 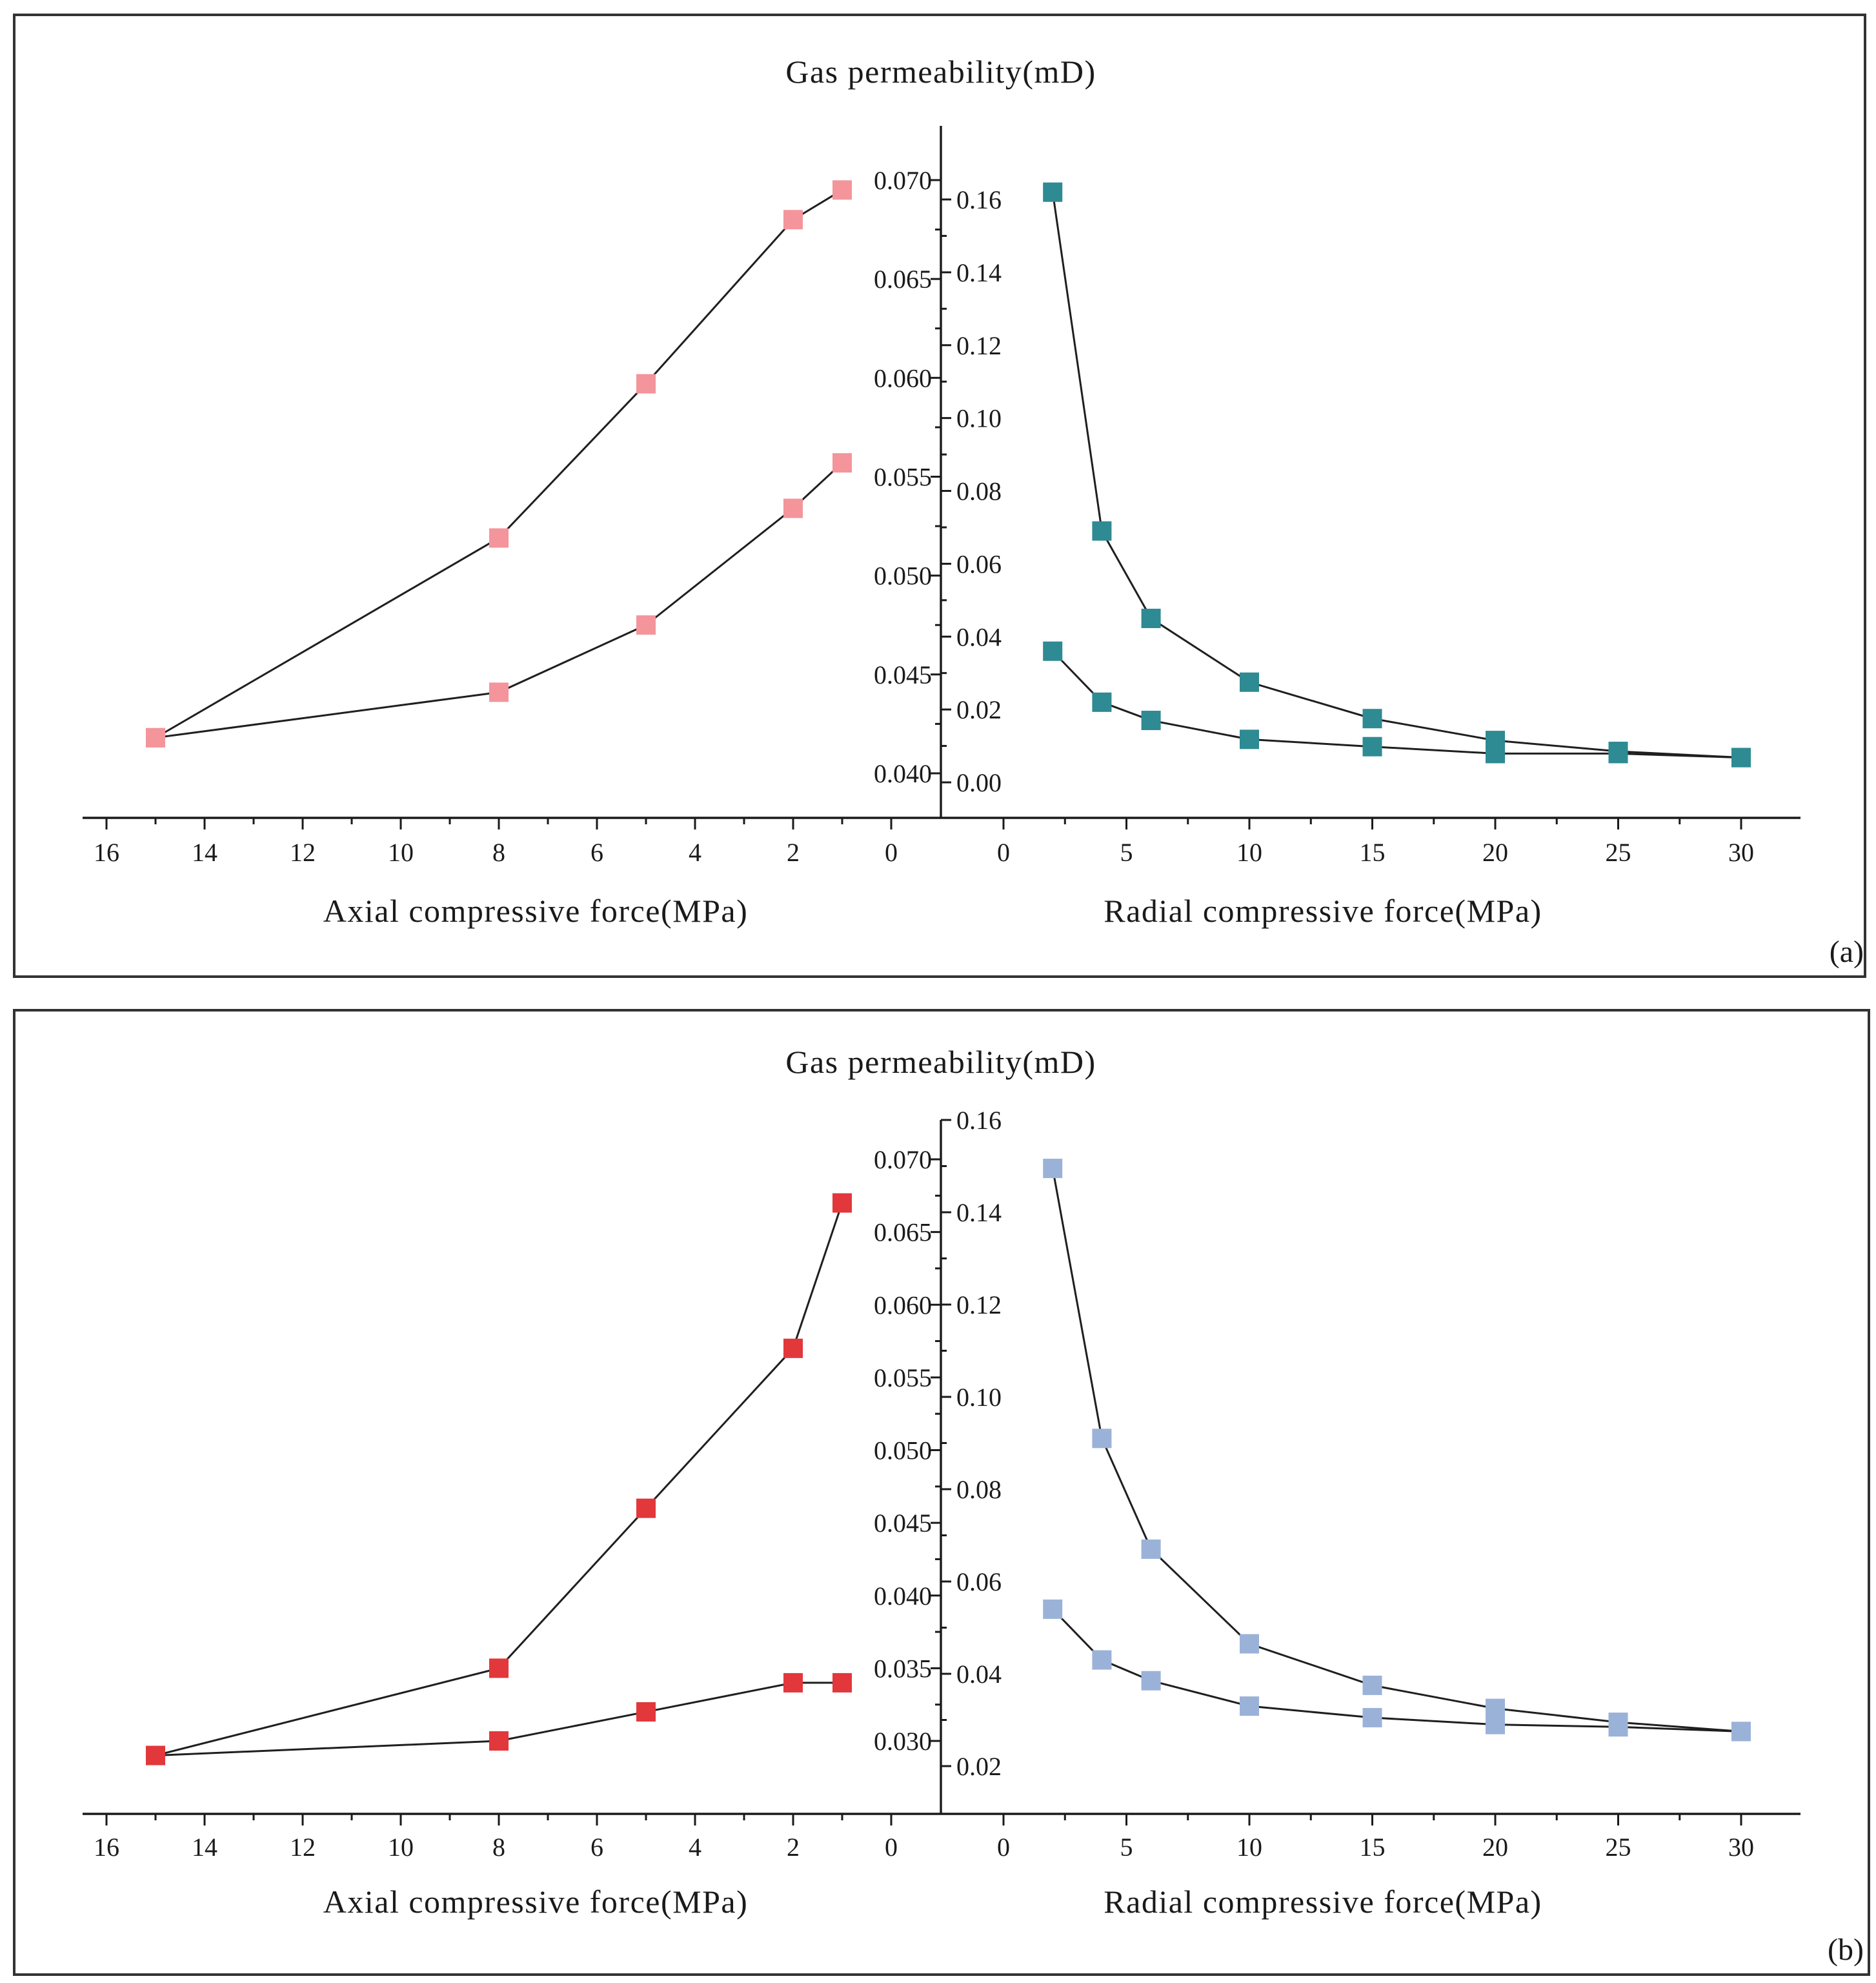 What do you see at coordinates (903, 1304) in the screenshot?
I see `panel-b-axial-y-tick-label: 0.060` at bounding box center [903, 1304].